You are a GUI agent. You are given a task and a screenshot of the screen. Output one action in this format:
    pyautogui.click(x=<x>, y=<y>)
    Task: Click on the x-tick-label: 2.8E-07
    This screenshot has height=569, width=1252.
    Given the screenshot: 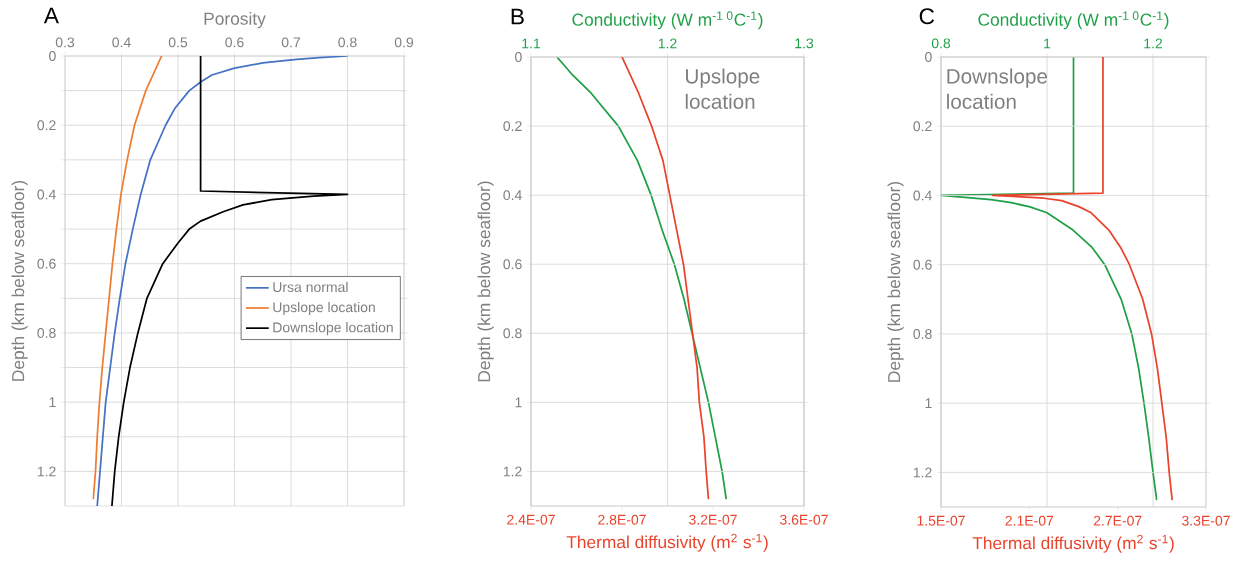 What is the action you would take?
    pyautogui.click(x=622, y=519)
    